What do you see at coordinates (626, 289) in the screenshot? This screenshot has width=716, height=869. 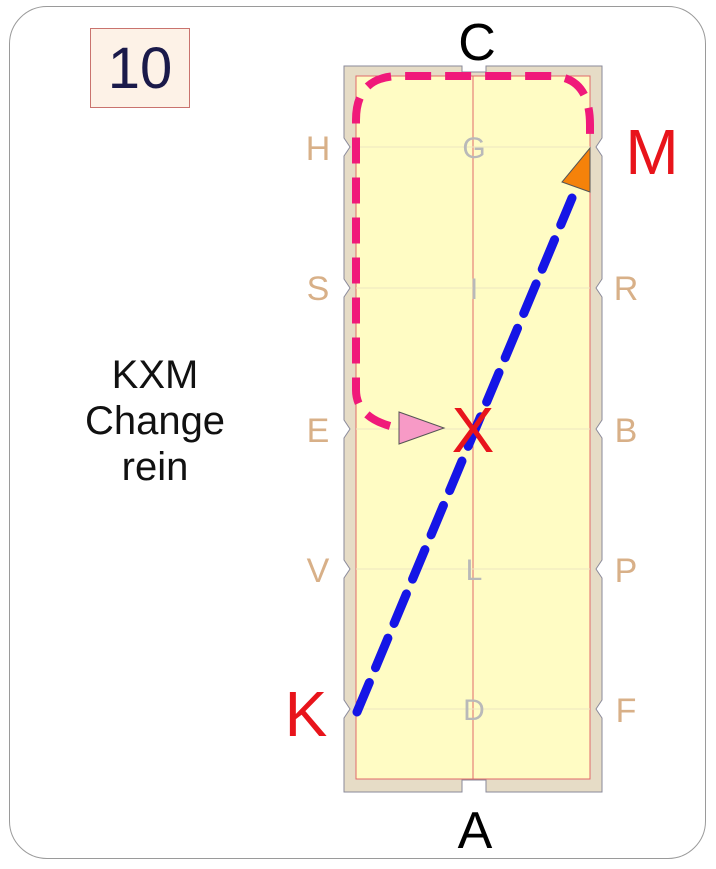 I see `letter-right-1: R` at bounding box center [626, 289].